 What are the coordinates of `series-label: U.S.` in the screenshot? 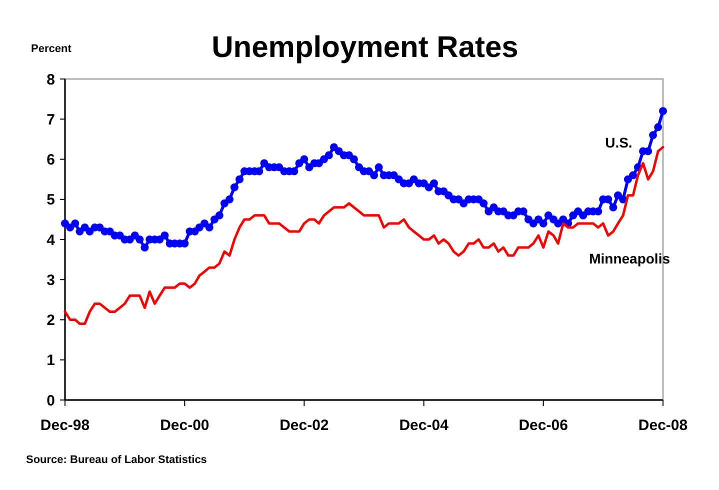 It's located at (618, 142).